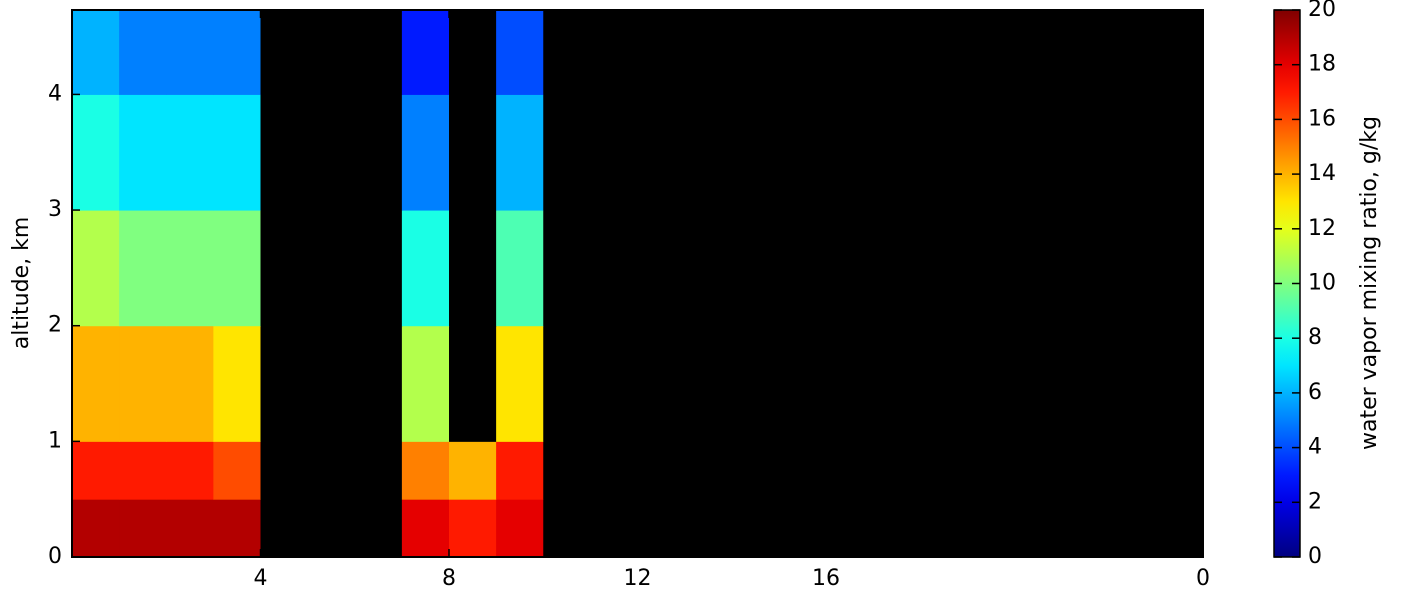 The width and height of the screenshot is (1402, 596). Describe the element at coordinates (1322, 11) in the screenshot. I see `colorbar-tick-label: 20` at that location.